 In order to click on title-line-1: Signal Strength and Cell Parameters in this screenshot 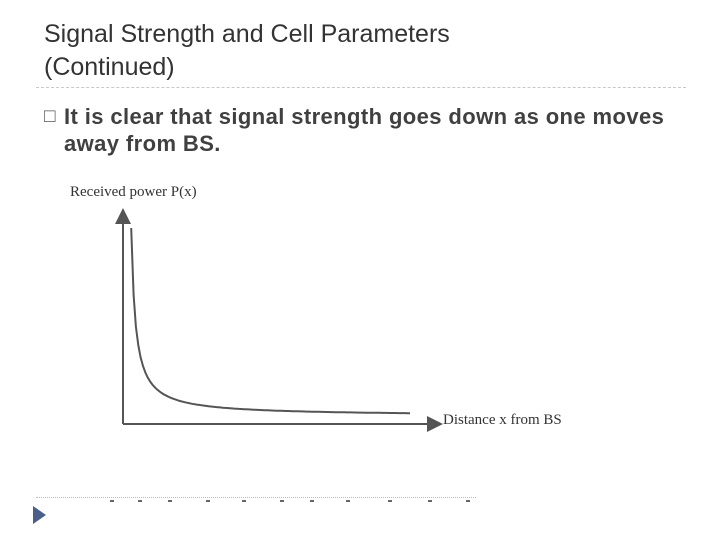, I will do `click(247, 34)`.